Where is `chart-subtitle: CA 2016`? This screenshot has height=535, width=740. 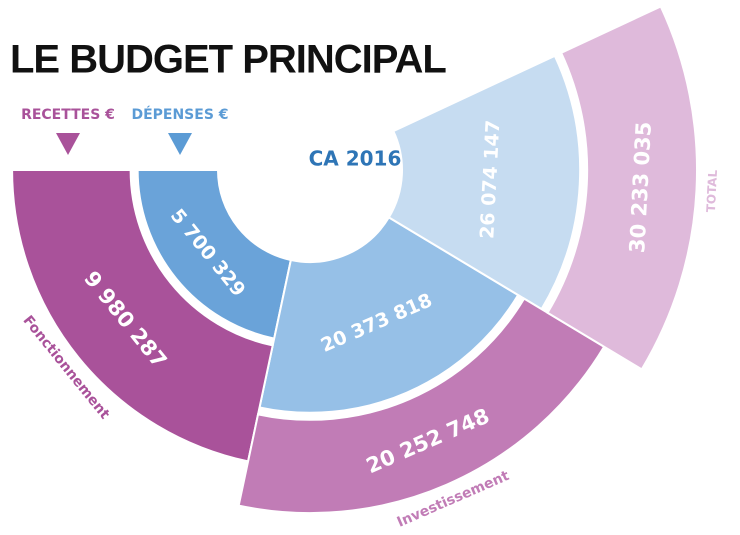
chart-subtitle: CA 2016 is located at coordinates (355, 159).